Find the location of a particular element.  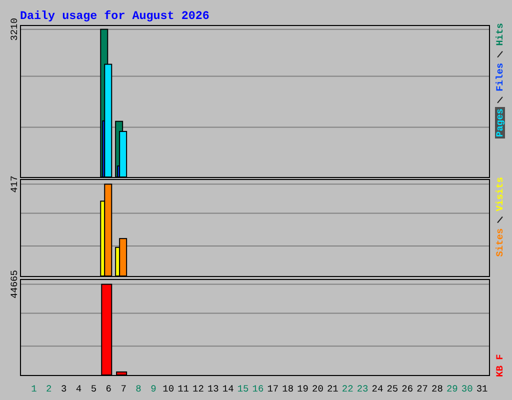

text: Sites is located at coordinates (500, 242).